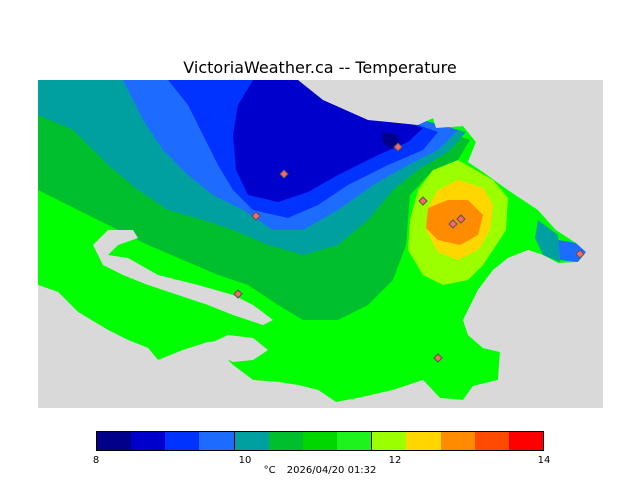 The width and height of the screenshot is (640, 480). I want to click on tick-label: 8, so click(96, 460).